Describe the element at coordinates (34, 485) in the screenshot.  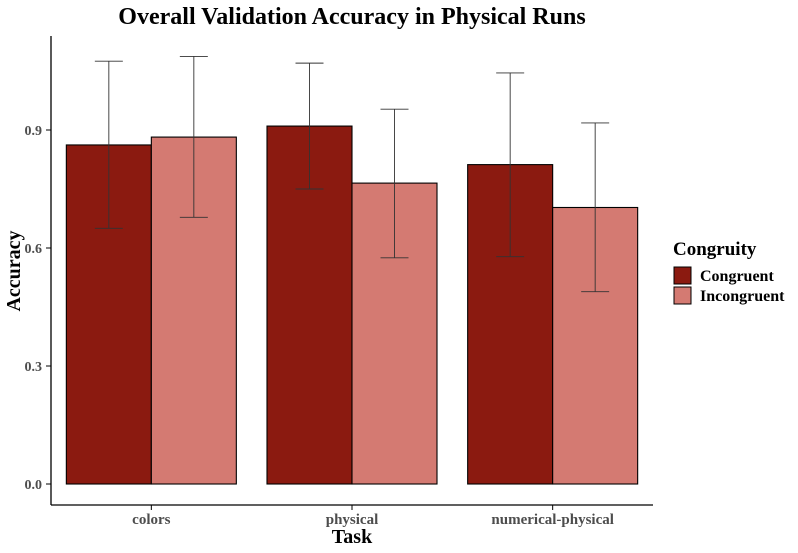
I see `y-tick-label: 0.0` at that location.